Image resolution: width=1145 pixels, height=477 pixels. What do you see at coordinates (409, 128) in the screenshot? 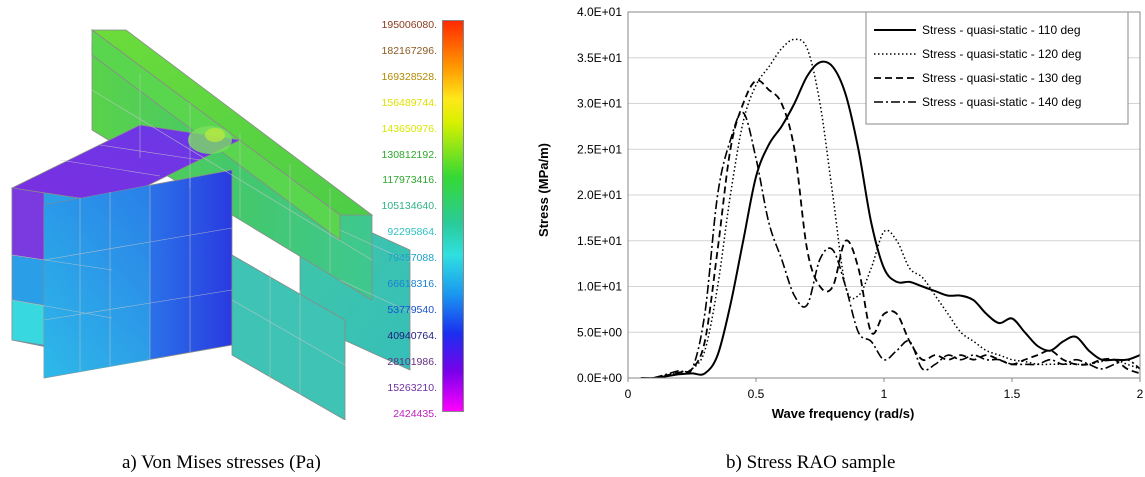
I see `colorbar-label: 143650976.` at bounding box center [409, 128].